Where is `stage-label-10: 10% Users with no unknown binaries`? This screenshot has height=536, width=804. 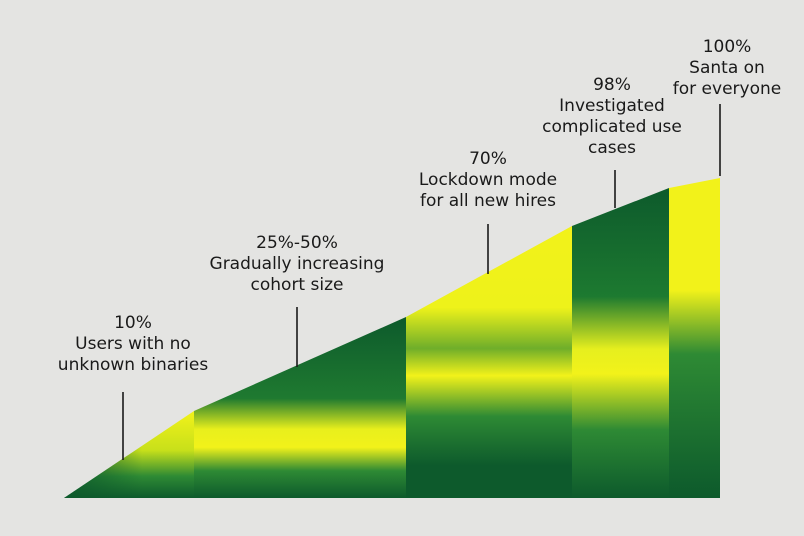
stage-label-10: 10% Users with no unknown binaries is located at coordinates (133, 344).